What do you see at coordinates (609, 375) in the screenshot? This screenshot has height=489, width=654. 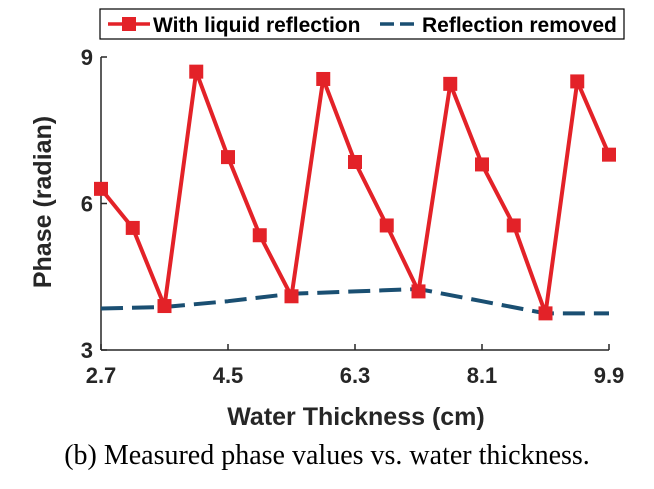 I see `x-tick-label: 9.9` at bounding box center [609, 375].